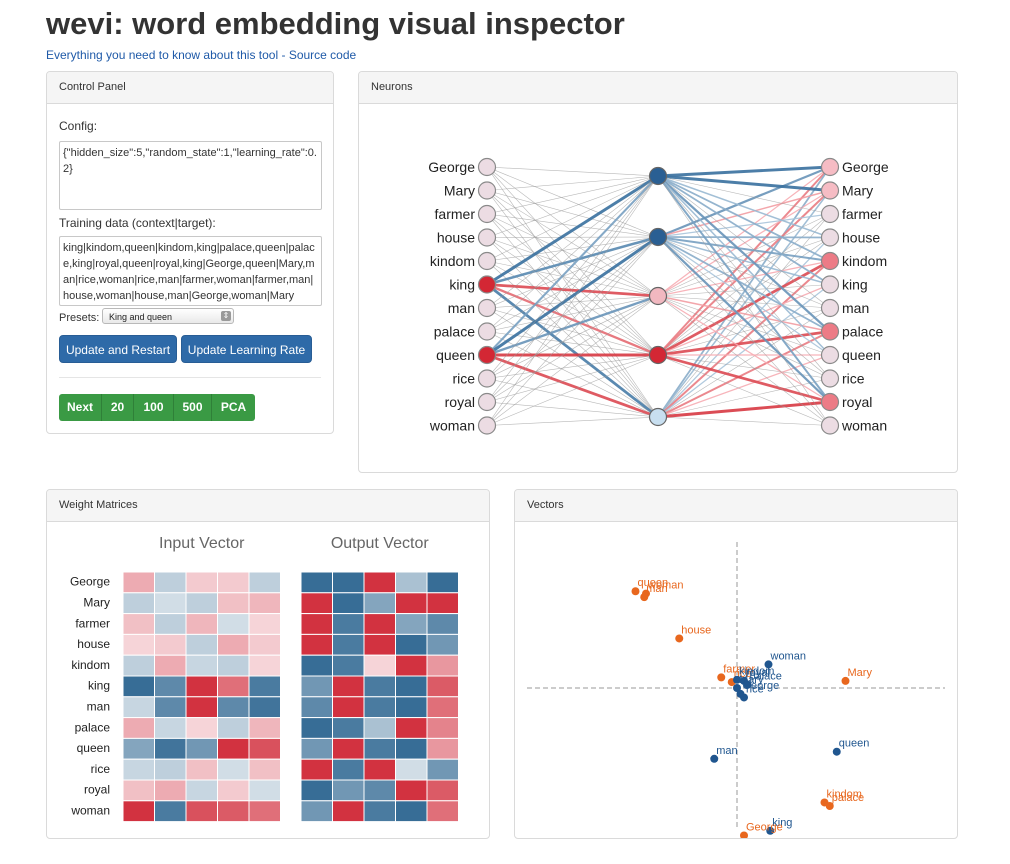  I want to click on source-code-link: Source code, so click(322, 55).